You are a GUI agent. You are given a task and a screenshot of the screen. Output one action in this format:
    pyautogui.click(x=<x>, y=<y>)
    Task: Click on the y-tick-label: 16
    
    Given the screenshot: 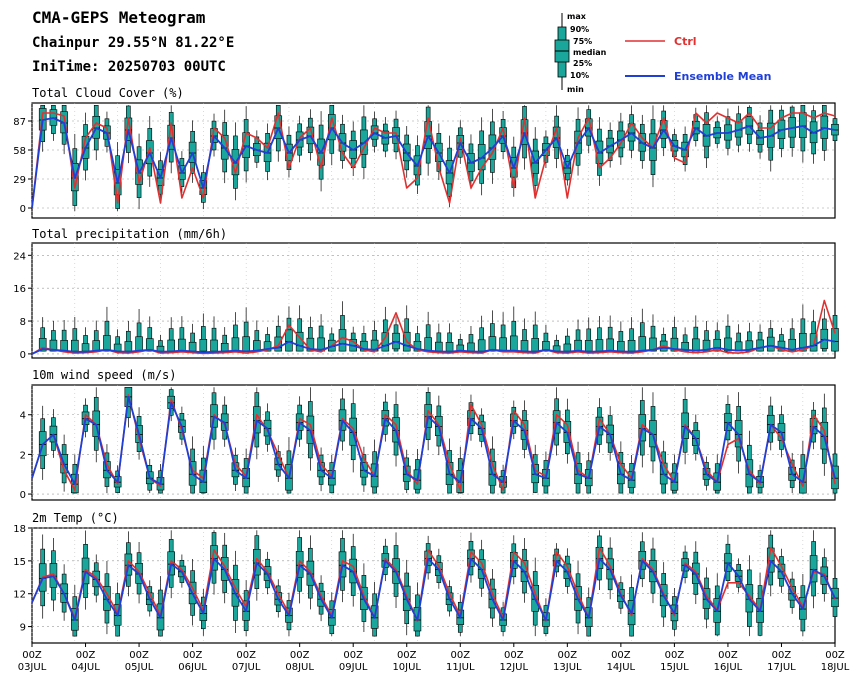 What is the action you would take?
    pyautogui.click(x=19, y=289)
    